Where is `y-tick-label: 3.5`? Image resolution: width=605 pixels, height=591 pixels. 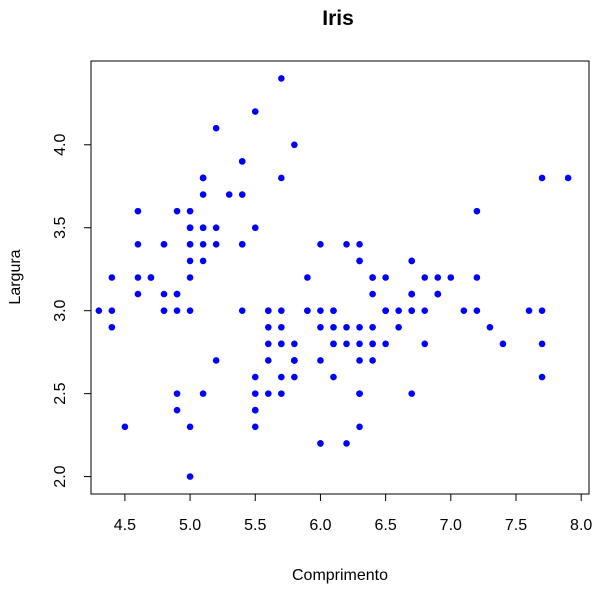 y-tick-label: 3.5 is located at coordinates (60, 228).